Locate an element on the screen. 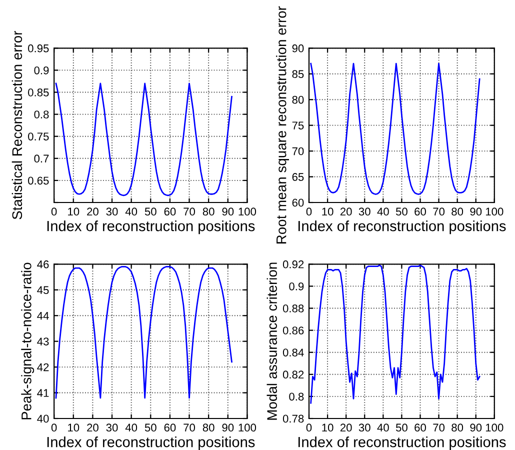  y-tick-label: 90 is located at coordinates (298, 48).